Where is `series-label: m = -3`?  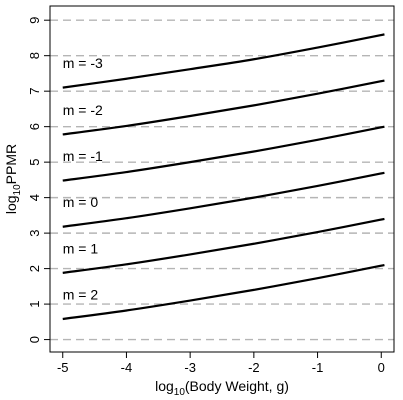
series-label: m = -3 is located at coordinates (83, 63).